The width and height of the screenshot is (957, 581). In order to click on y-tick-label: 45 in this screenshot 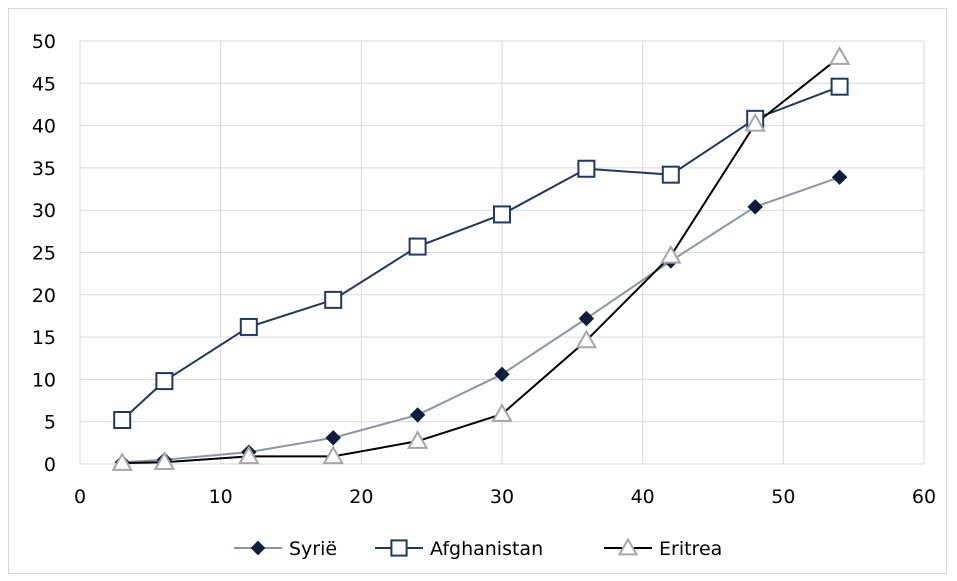, I will do `click(44, 84)`.